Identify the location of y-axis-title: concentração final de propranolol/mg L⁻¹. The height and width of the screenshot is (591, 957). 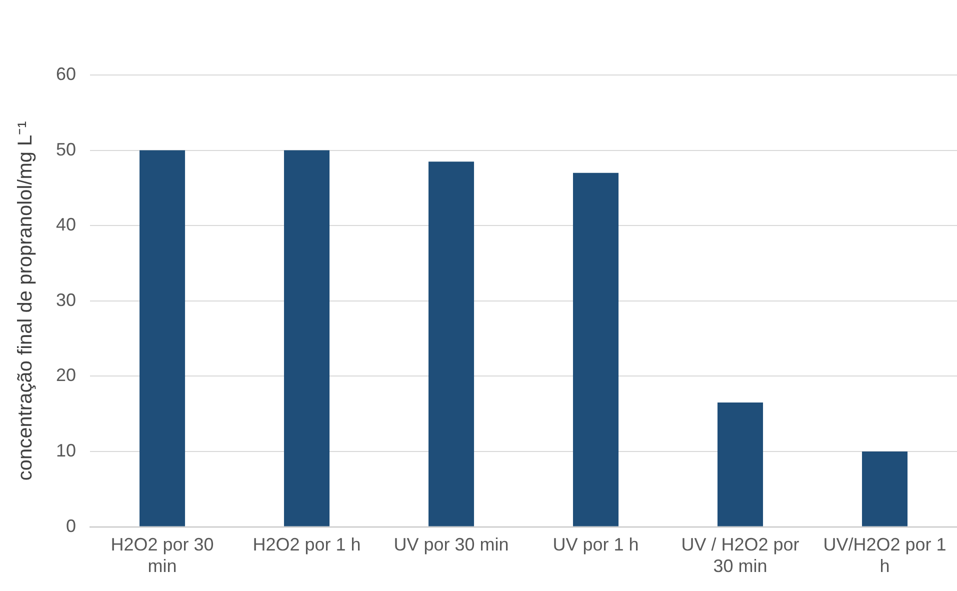
(25, 300).